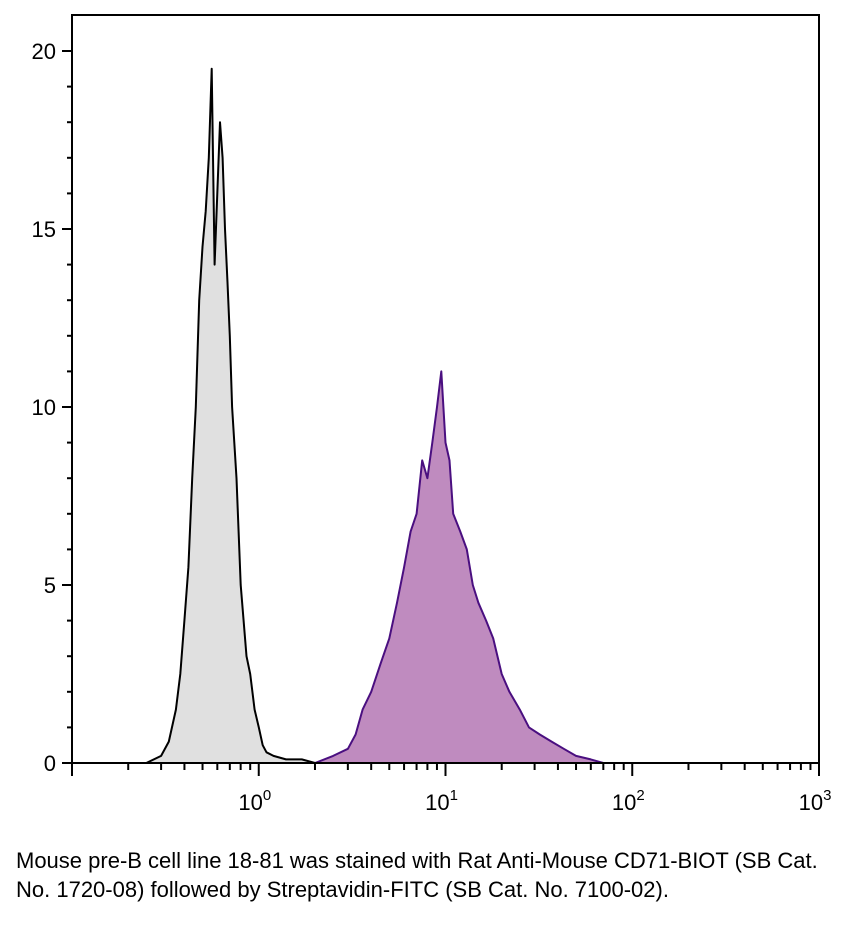  What do you see at coordinates (50, 585) in the screenshot?
I see `y-tick-label: 5` at bounding box center [50, 585].